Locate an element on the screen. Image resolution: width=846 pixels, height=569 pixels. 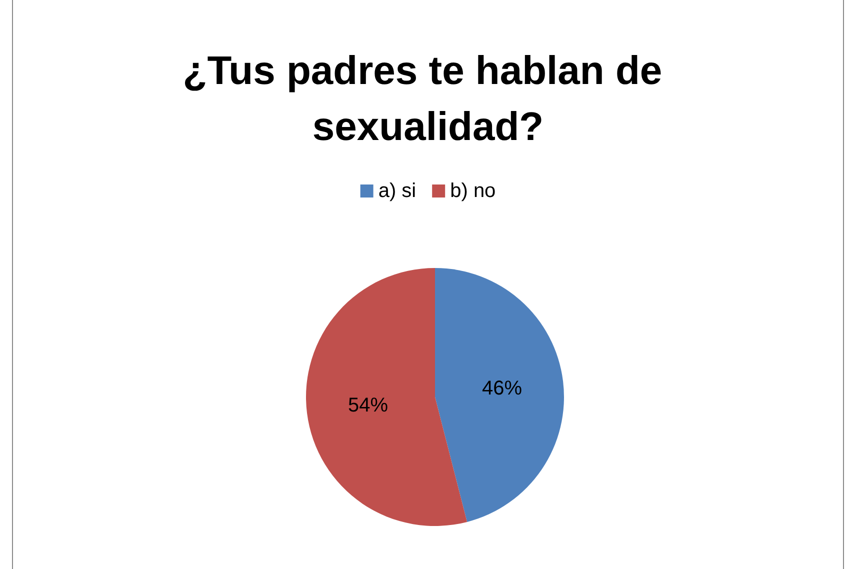
data-label: 54% is located at coordinates (368, 405).